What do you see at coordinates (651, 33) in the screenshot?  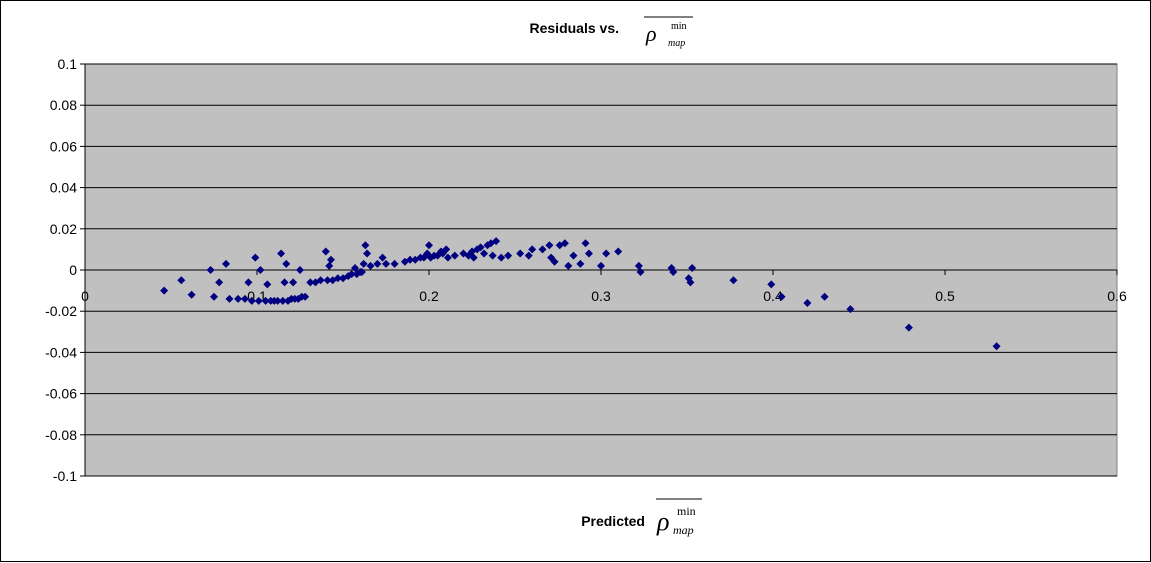 I see `title-symbol: ρ` at bounding box center [651, 33].